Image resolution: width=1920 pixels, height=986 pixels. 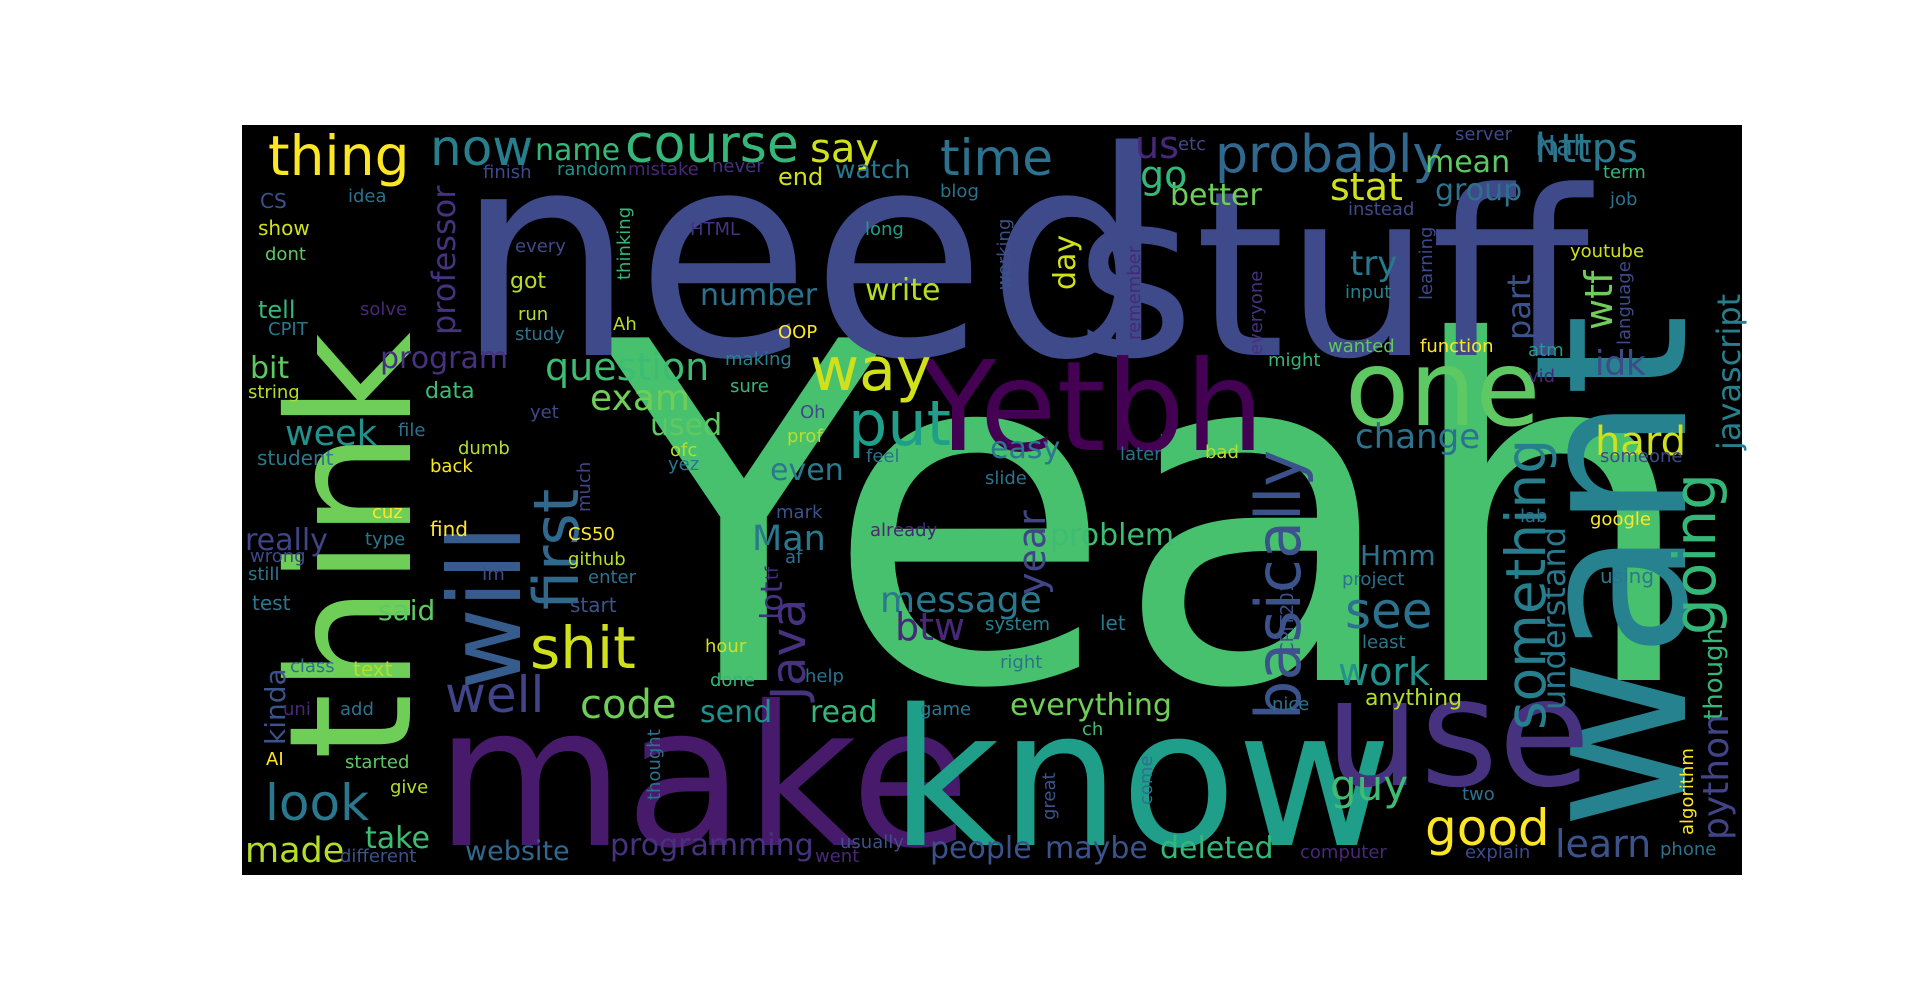 I want to click on word-got: got, so click(x=528, y=281).